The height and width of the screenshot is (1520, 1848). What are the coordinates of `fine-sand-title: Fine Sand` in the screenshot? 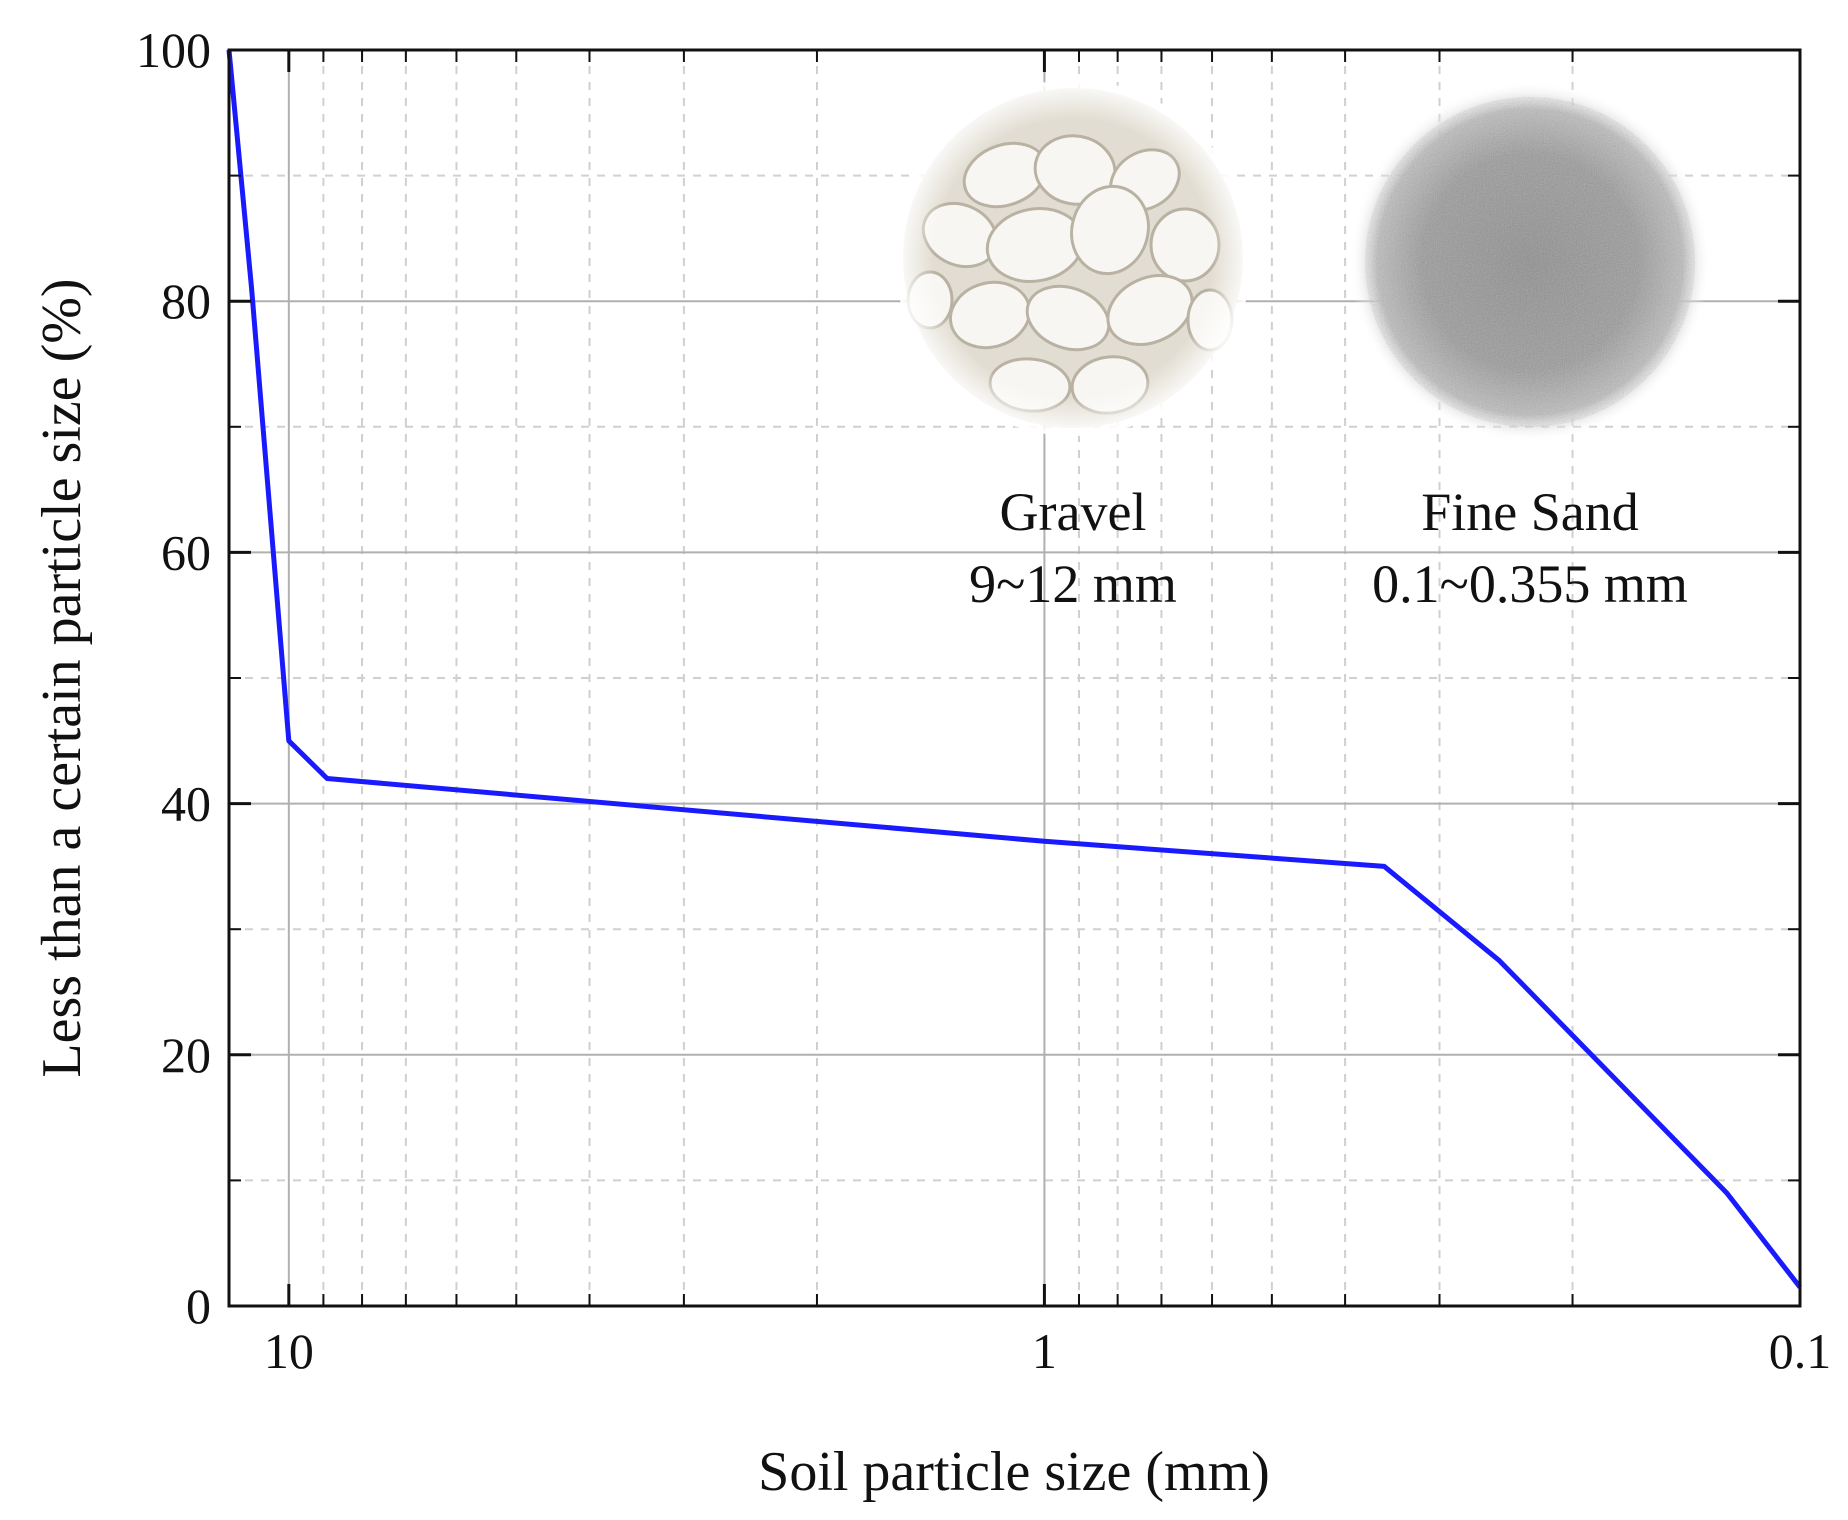 It's located at (1530, 512).